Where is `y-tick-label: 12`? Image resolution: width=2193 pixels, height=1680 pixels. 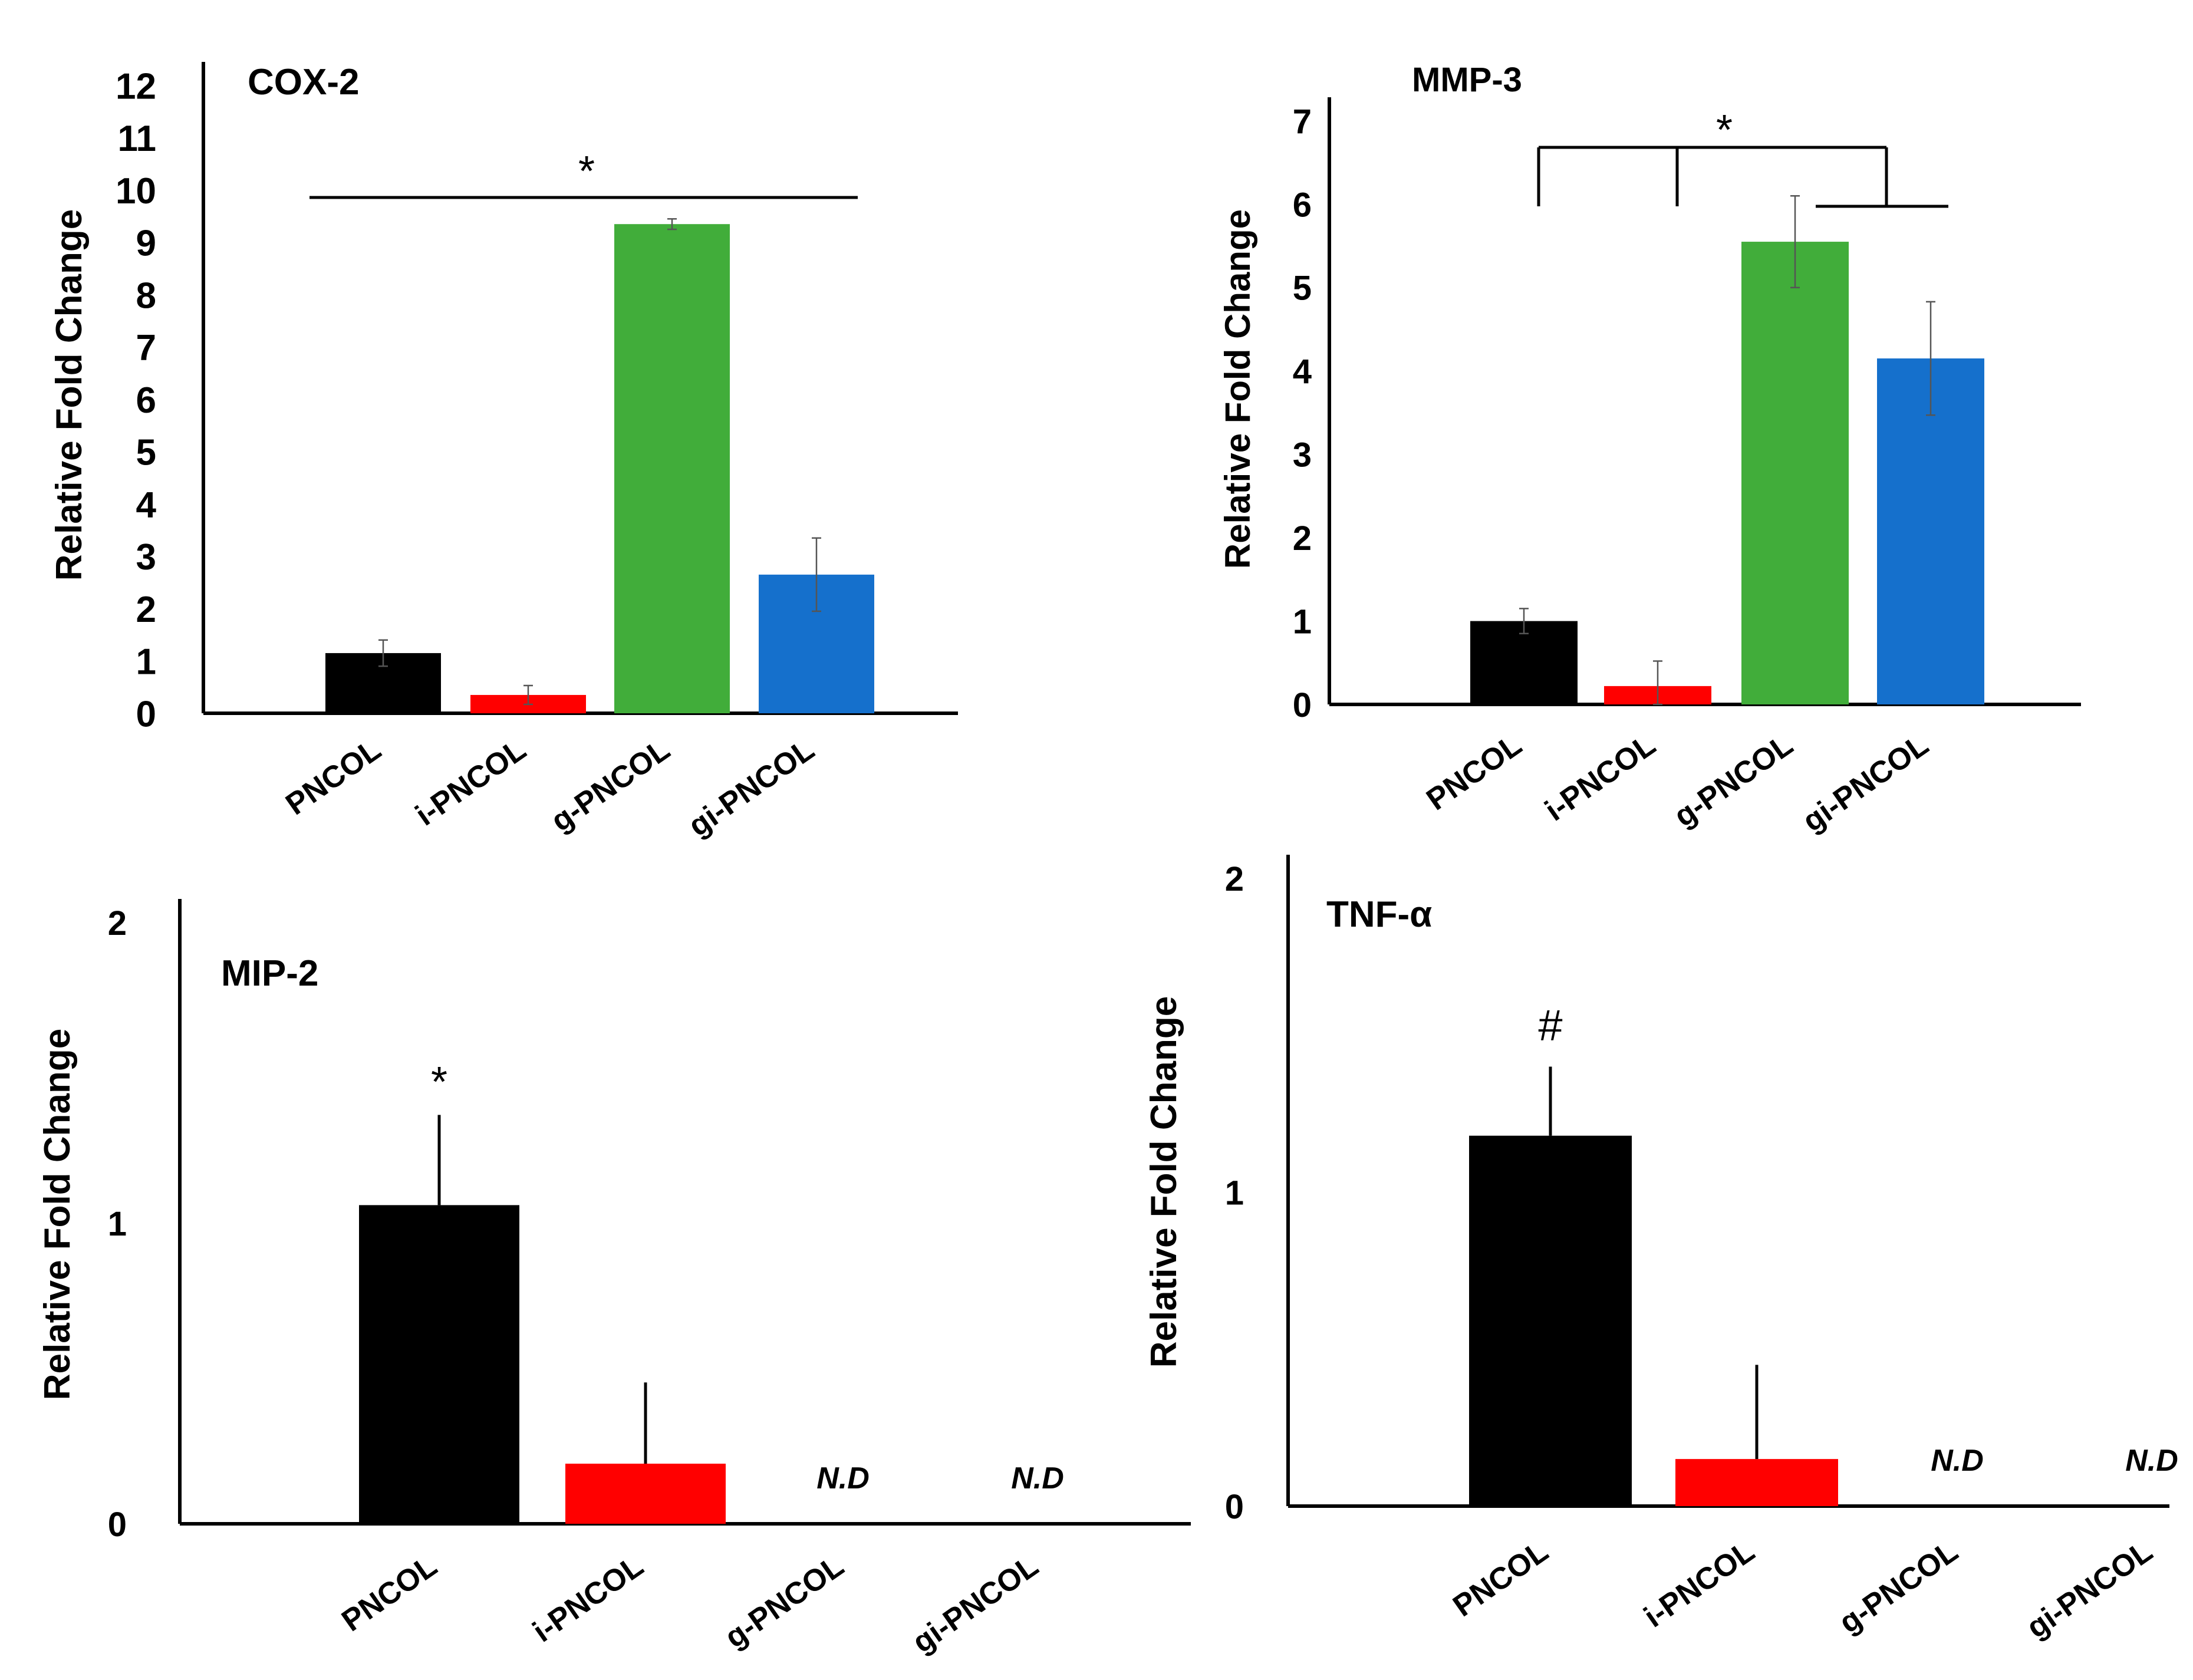
y-tick-label: 12 is located at coordinates (136, 86).